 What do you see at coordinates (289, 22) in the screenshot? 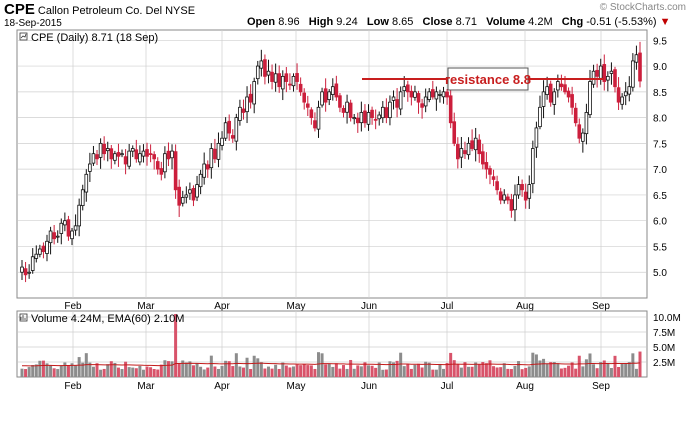
I see `open-value: 8.96` at bounding box center [289, 22].